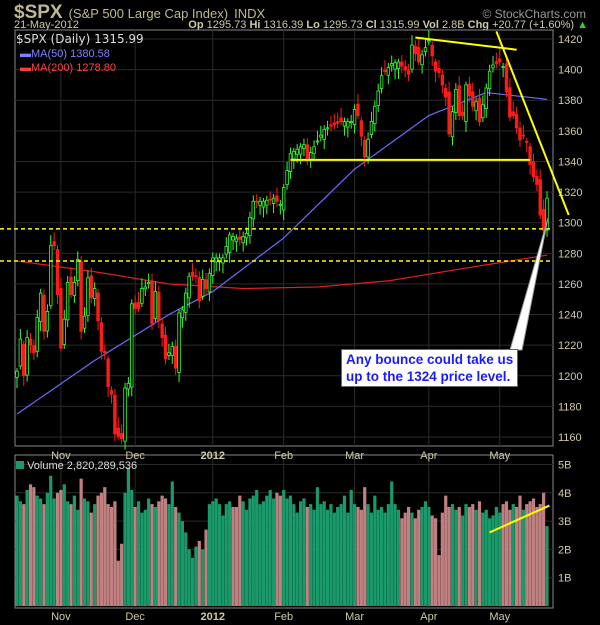  What do you see at coordinates (534, 14) in the screenshot?
I see `brand-logo: © StockCharts.com` at bounding box center [534, 14].